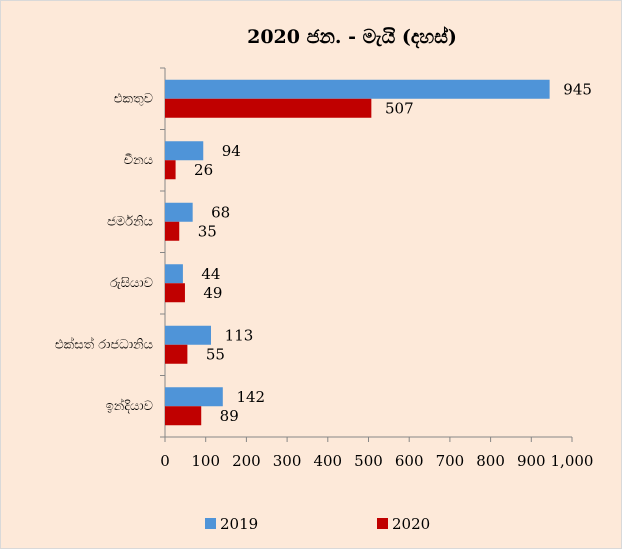  Describe the element at coordinates (239, 335) in the screenshot. I see `data-label: 113` at that location.